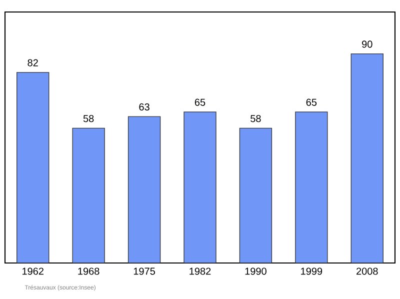 The width and height of the screenshot is (400, 299). What do you see at coordinates (144, 106) in the screenshot?
I see `data-label: 63` at bounding box center [144, 106].